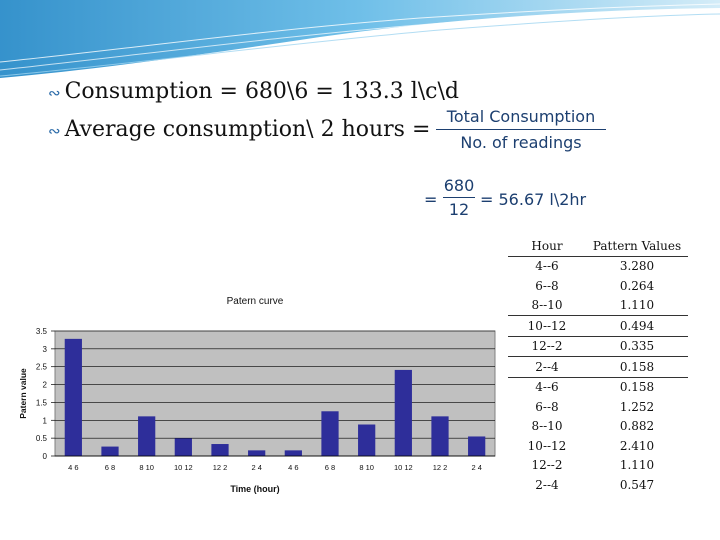  Describe the element at coordinates (637, 285) in the screenshot. I see `pattern-value-cell: 0.264` at that location.